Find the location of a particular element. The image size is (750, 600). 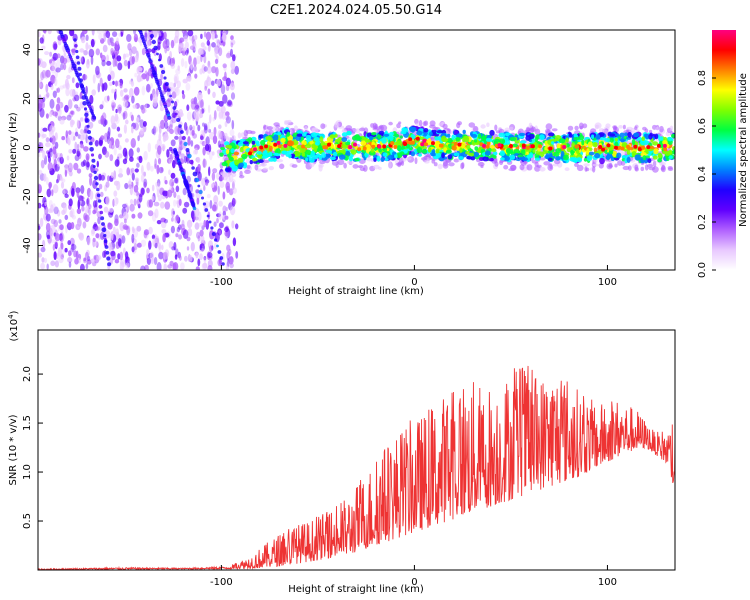

spectrogram-signal-band is located at coordinates (446, 150).